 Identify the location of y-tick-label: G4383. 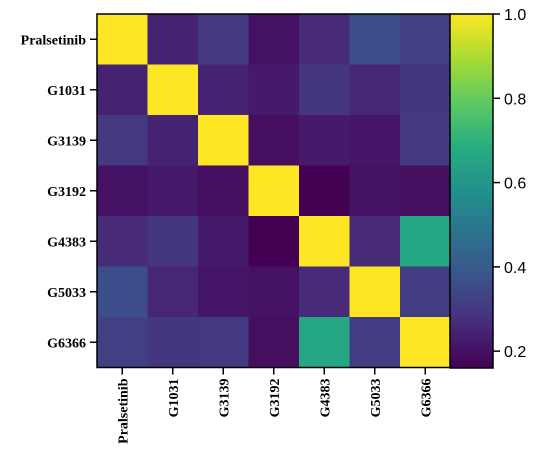
(66, 242).